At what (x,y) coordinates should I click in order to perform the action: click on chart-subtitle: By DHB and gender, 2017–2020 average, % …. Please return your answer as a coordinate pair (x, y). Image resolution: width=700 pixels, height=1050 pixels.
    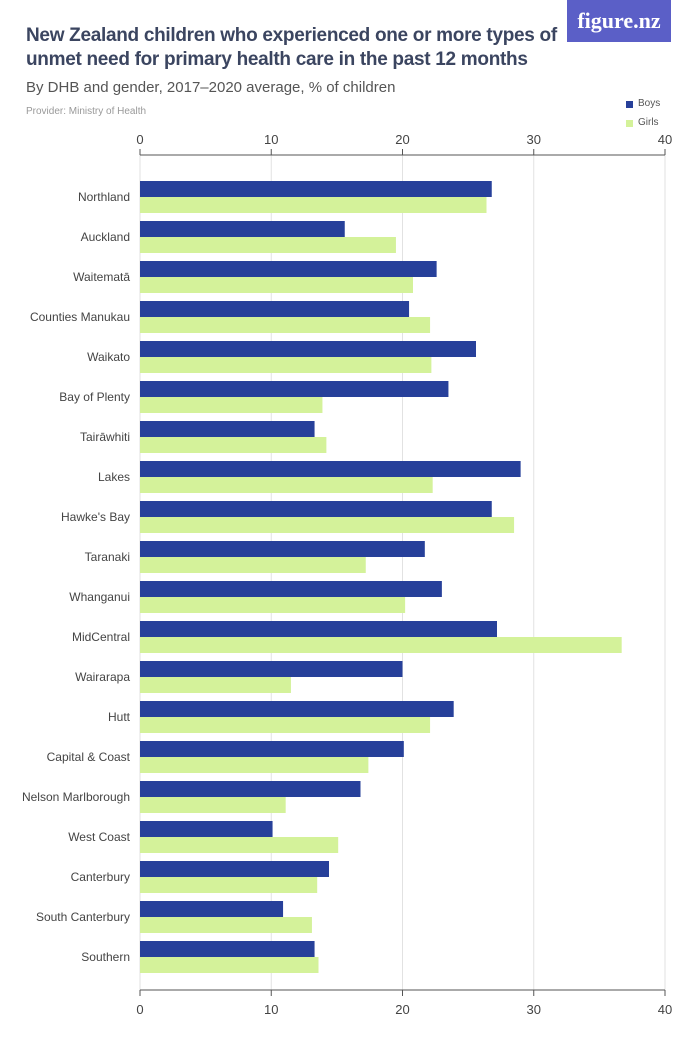
    Looking at the image, I should click on (211, 87).